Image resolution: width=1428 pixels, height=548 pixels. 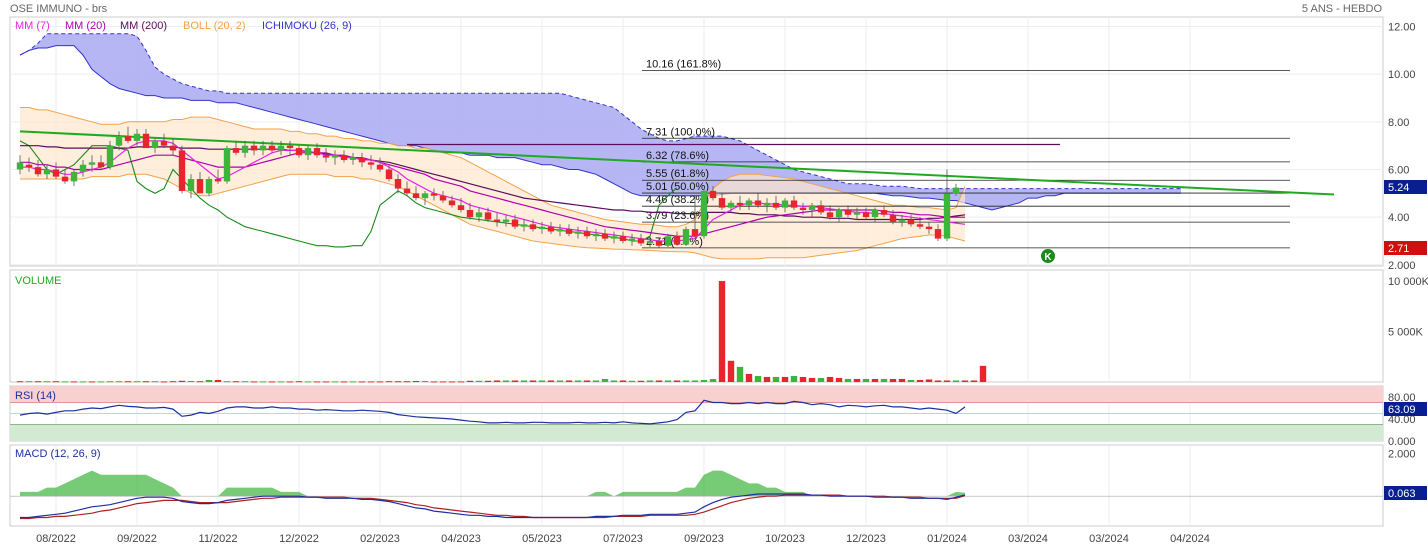 What do you see at coordinates (542, 539) in the screenshot?
I see `x-tick-label: 05/2023` at bounding box center [542, 539].